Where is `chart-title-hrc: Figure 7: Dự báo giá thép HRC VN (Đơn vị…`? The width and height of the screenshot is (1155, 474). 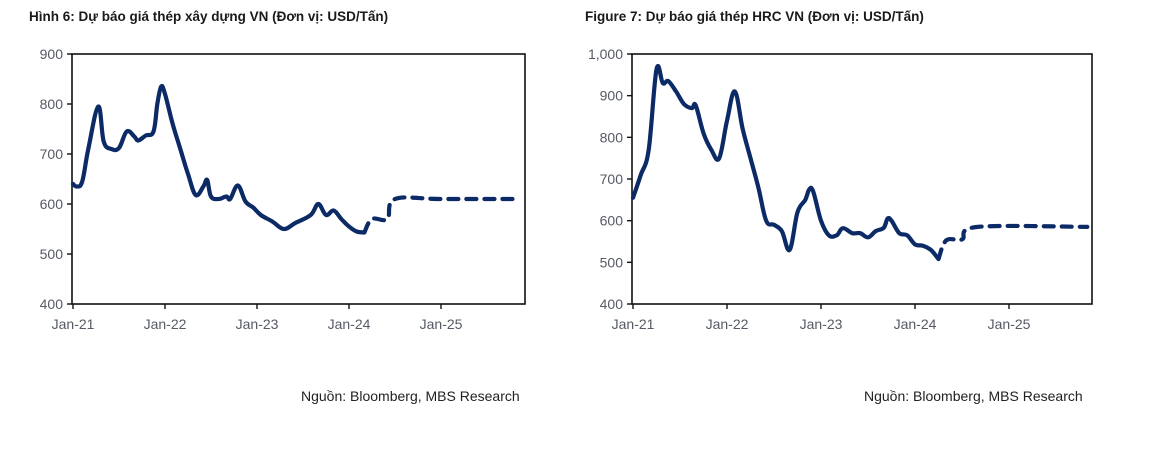
chart-title-hrc: Figure 7: Dự báo giá thép HRC VN (Đơn vị… is located at coordinates (754, 16).